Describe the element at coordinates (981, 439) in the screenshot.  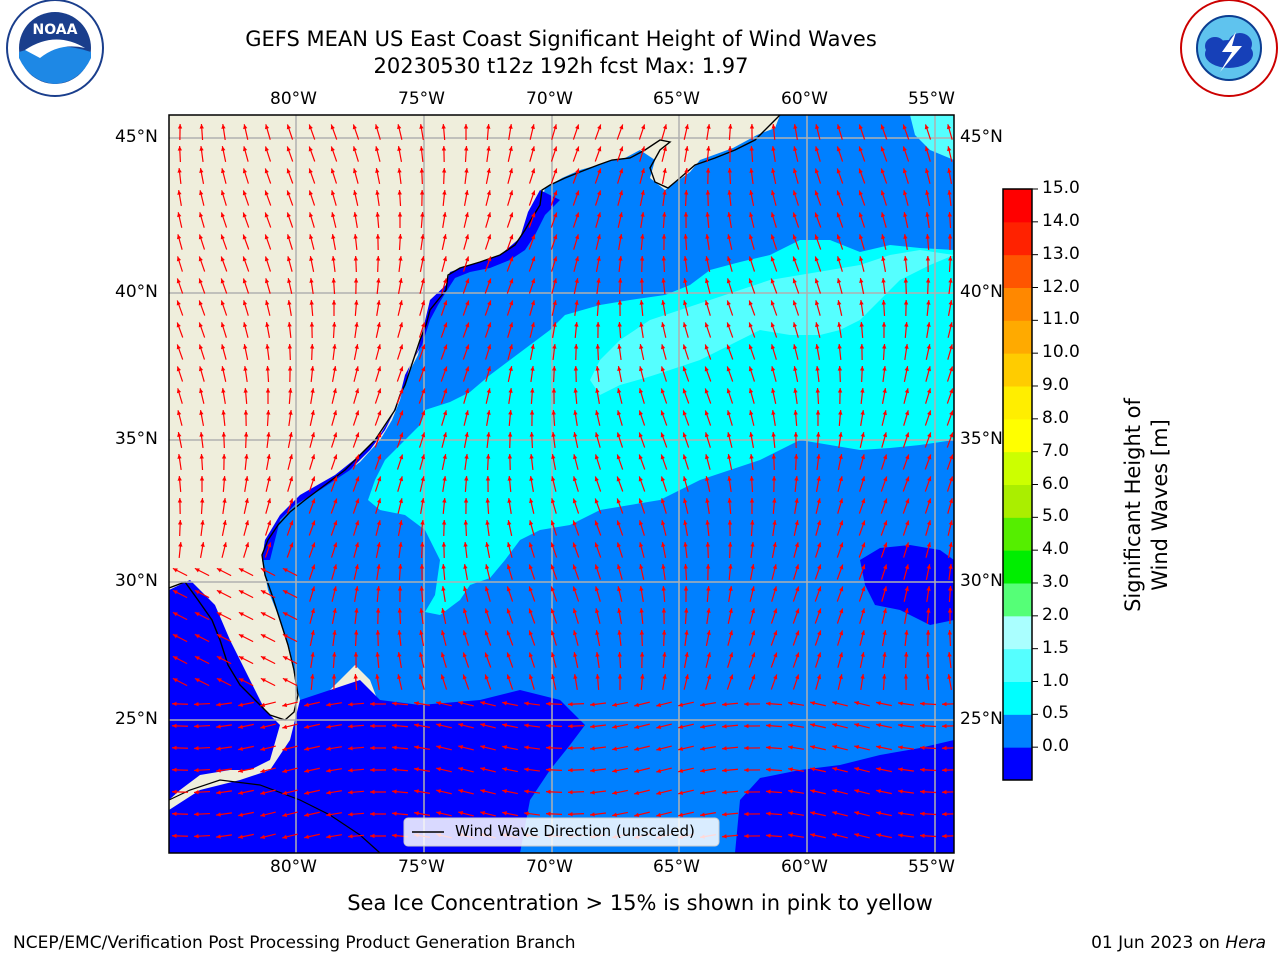
I see `lat-label-right: 35°N` at that location.